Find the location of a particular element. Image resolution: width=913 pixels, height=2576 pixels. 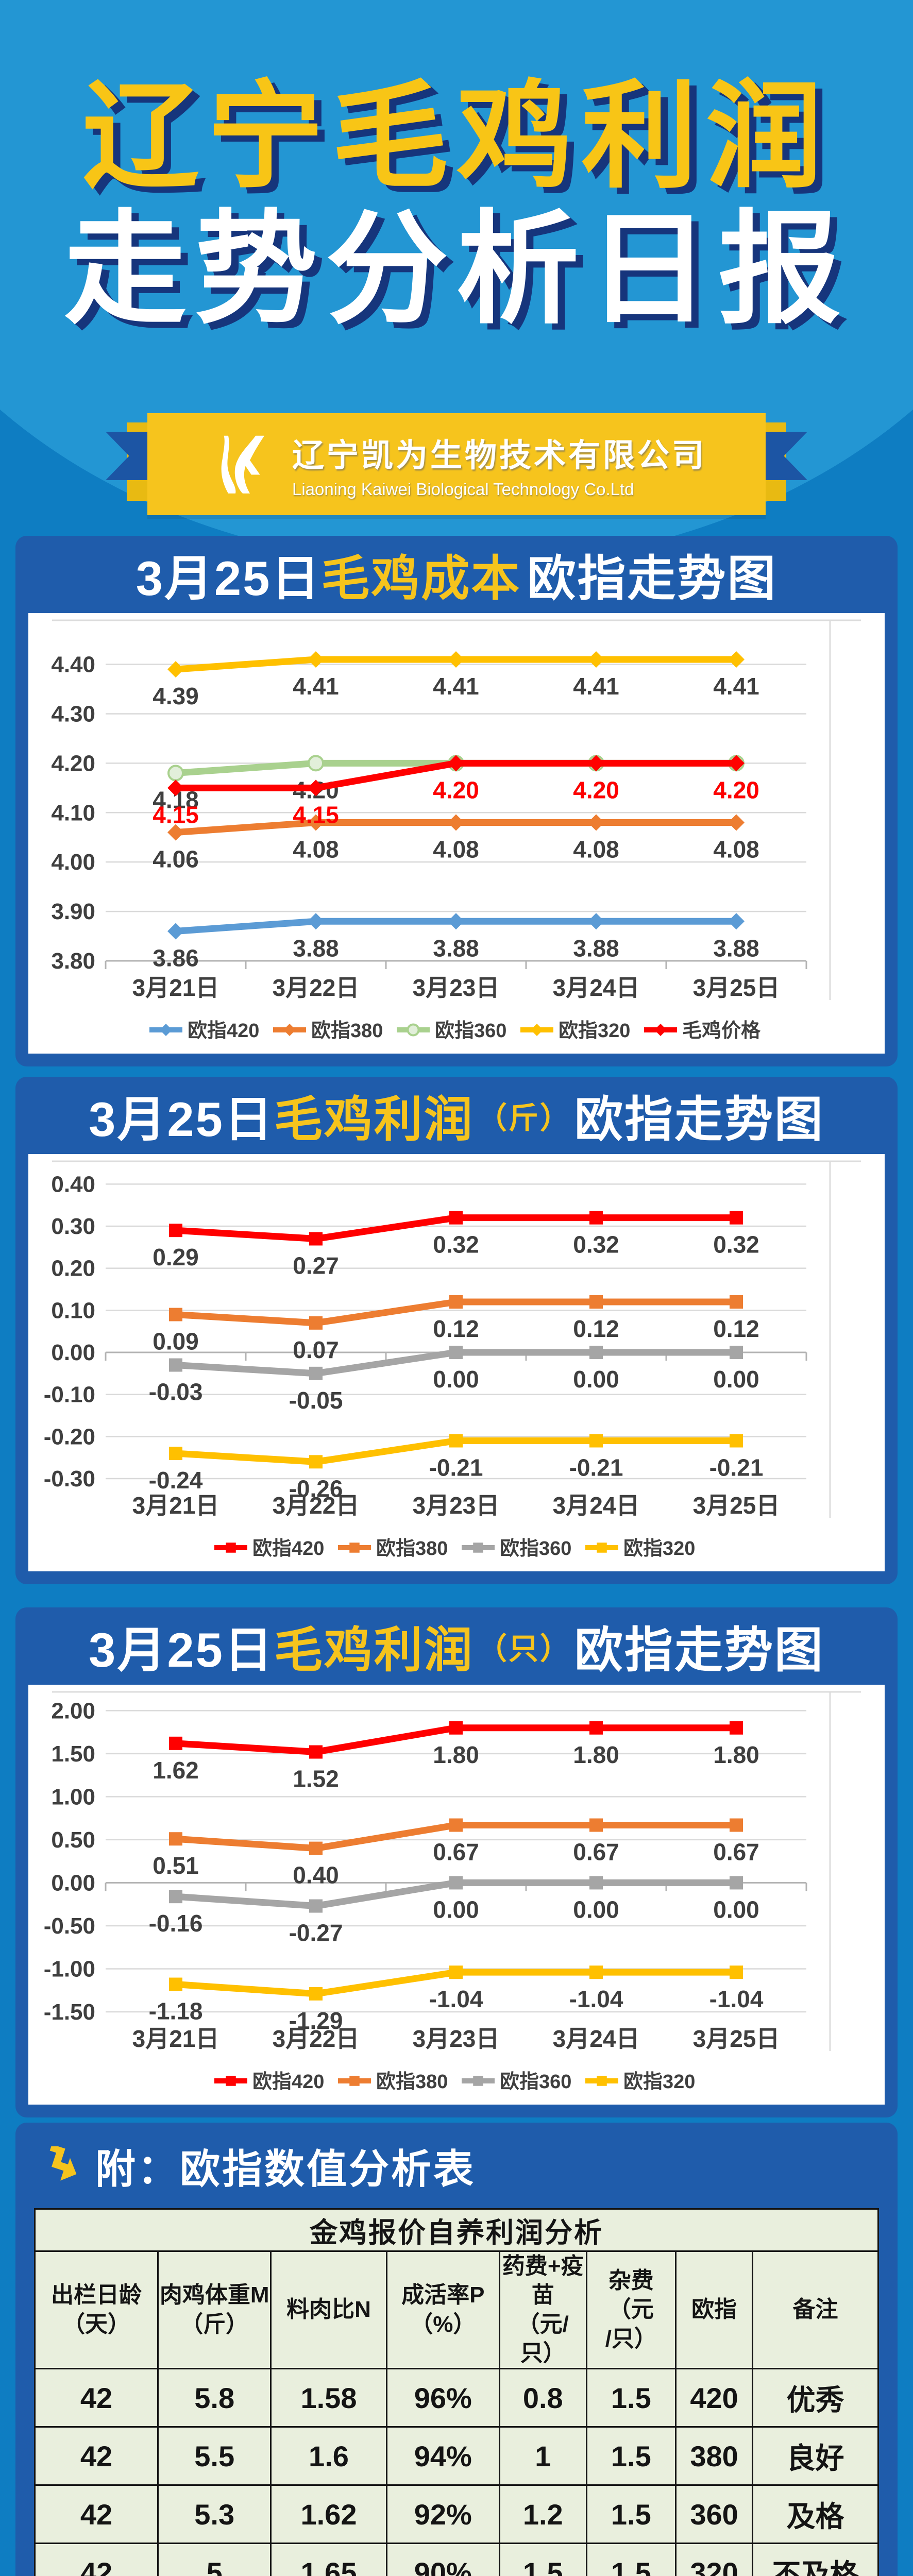

svg-text: 1.52 is located at coordinates (316, 1779).